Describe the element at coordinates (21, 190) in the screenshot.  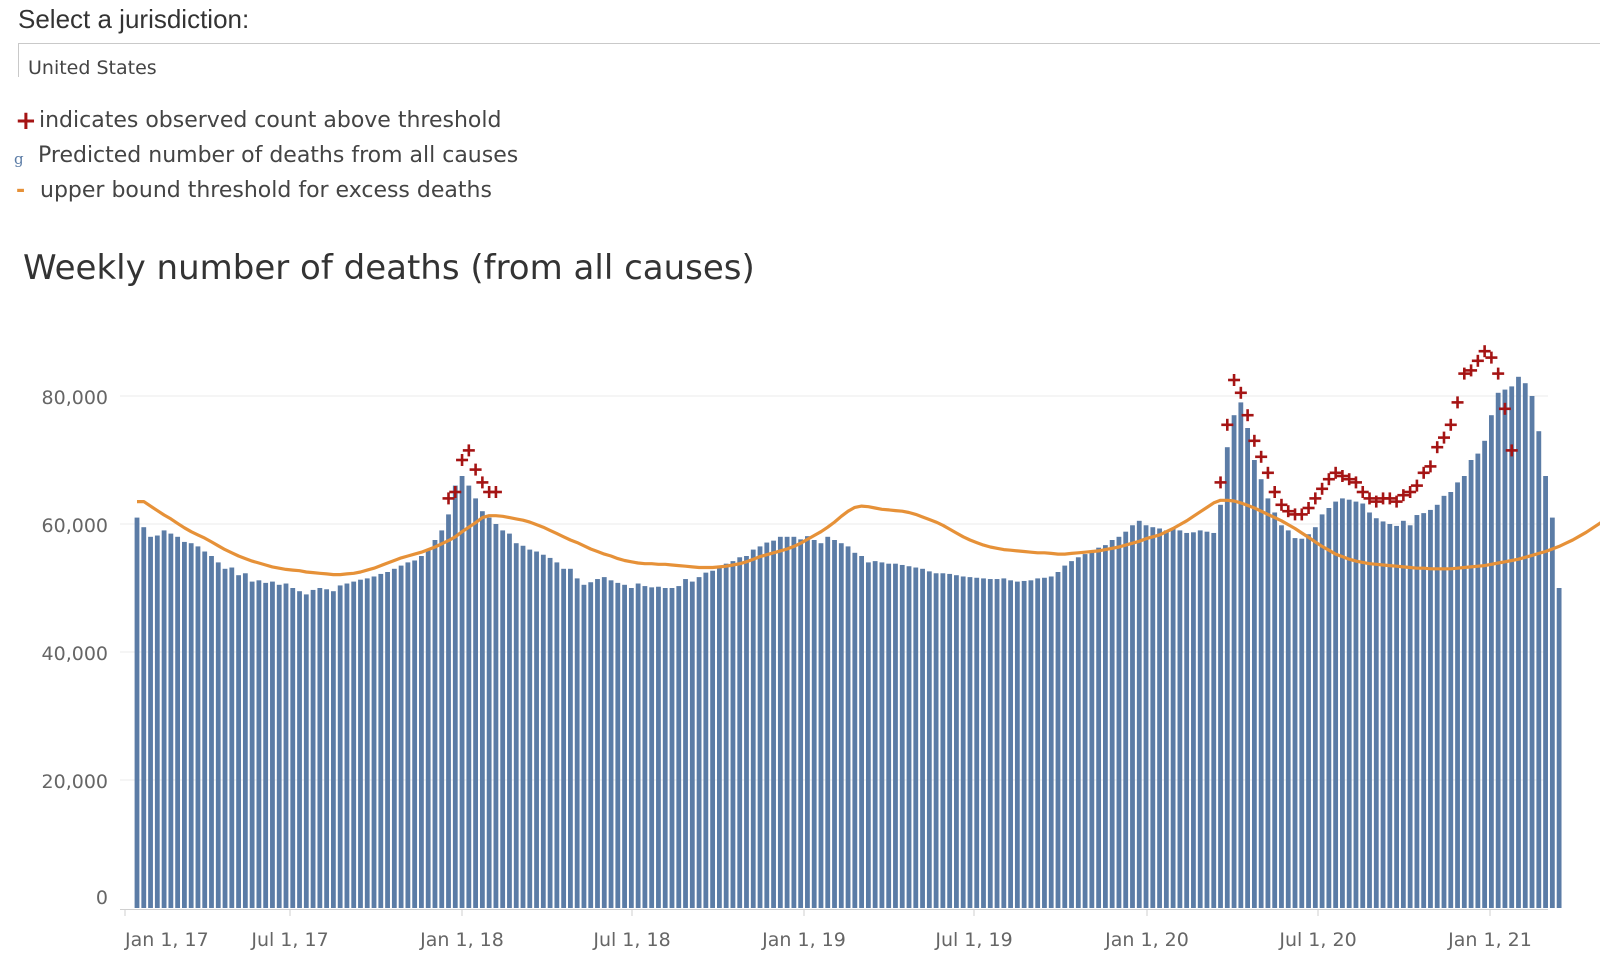
I see `dash-icon: -` at that location.